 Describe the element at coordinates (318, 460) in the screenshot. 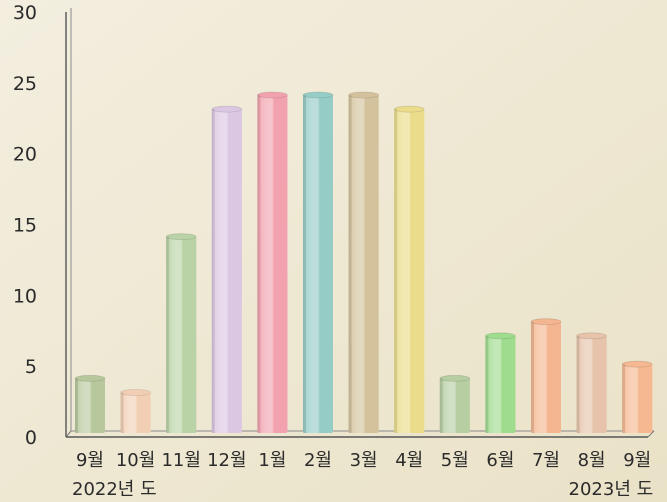

I see `x-tick-label: 2월` at that location.